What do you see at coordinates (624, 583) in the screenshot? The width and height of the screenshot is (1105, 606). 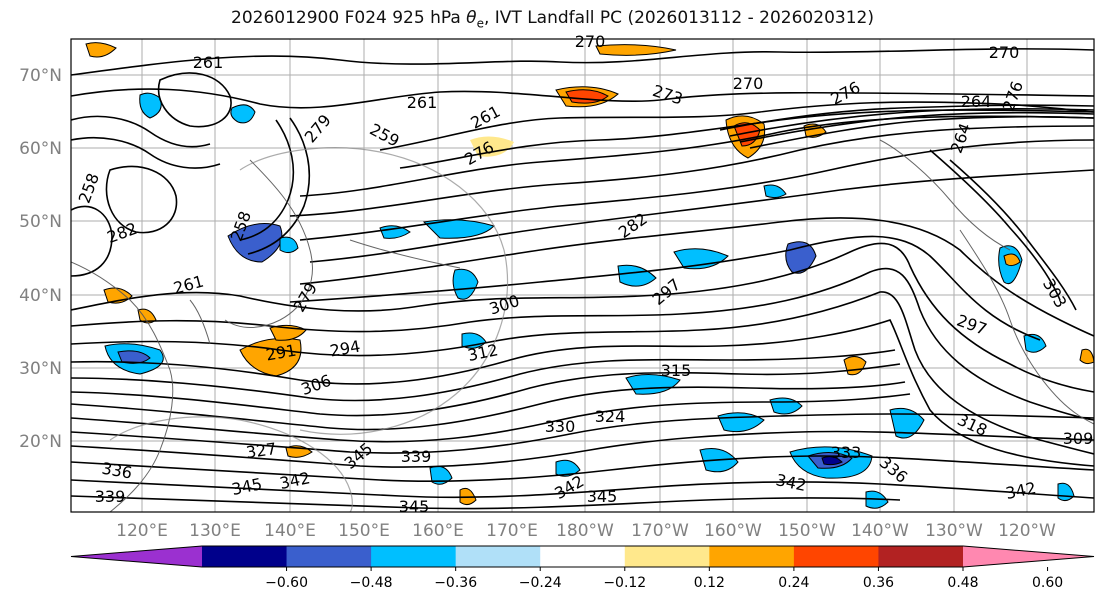 I see `colorbar-tick-label: −0.12` at bounding box center [624, 583].